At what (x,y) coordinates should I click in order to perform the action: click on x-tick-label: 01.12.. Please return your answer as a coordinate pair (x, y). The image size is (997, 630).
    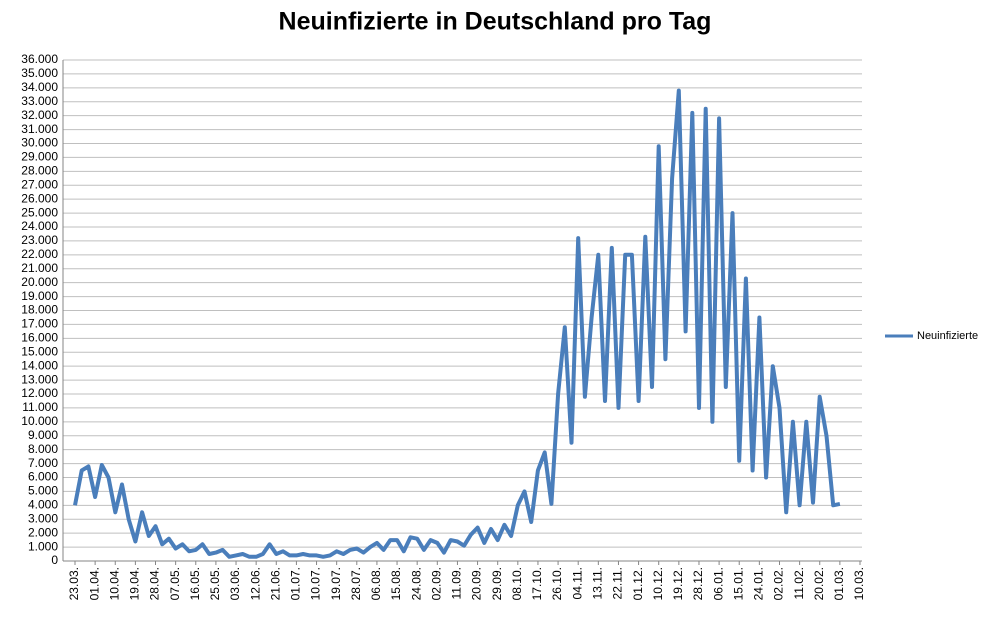
    Looking at the image, I should click on (638, 583).